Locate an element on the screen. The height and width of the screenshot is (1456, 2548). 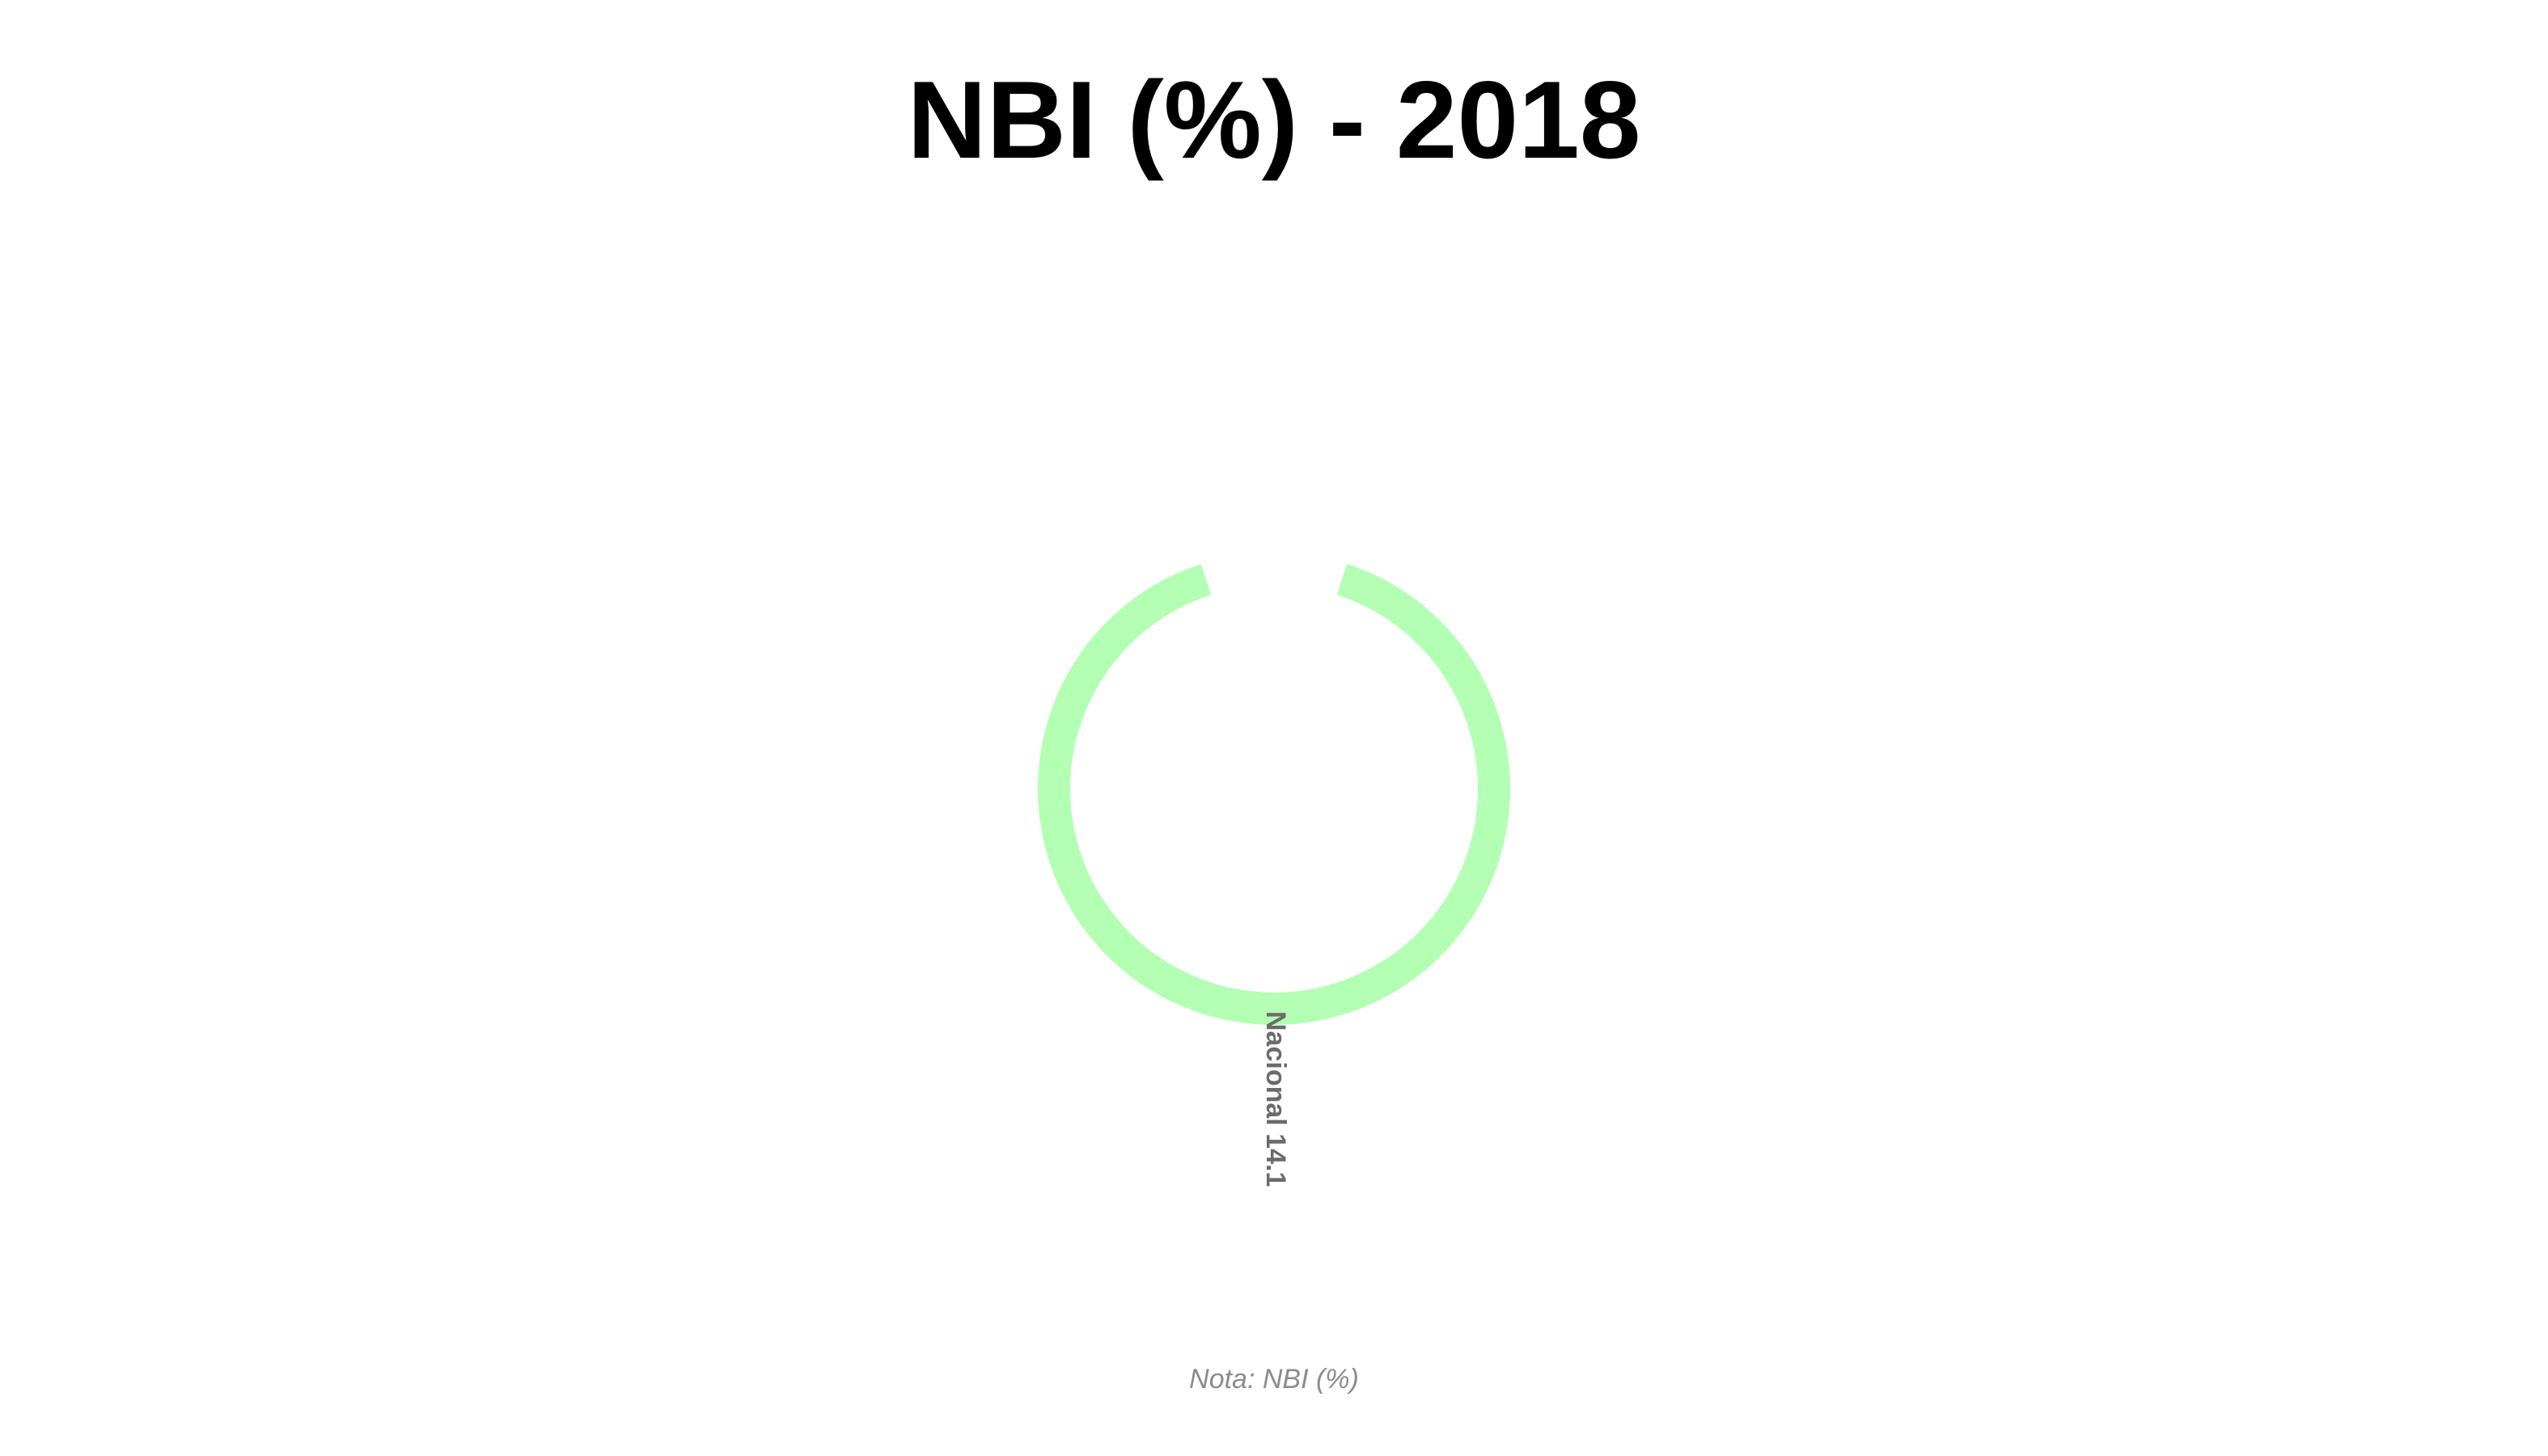
slices-group is located at coordinates (1274, 794).